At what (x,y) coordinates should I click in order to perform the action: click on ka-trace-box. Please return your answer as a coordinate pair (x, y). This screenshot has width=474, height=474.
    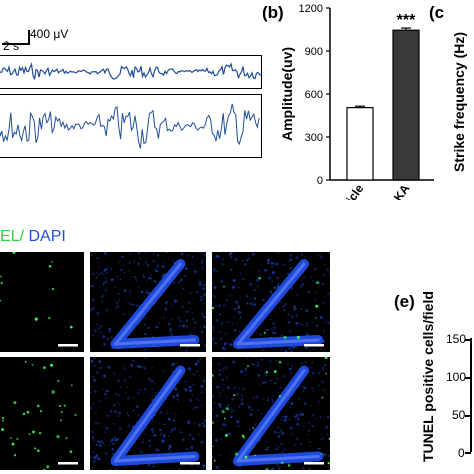
    Looking at the image, I should click on (131, 126).